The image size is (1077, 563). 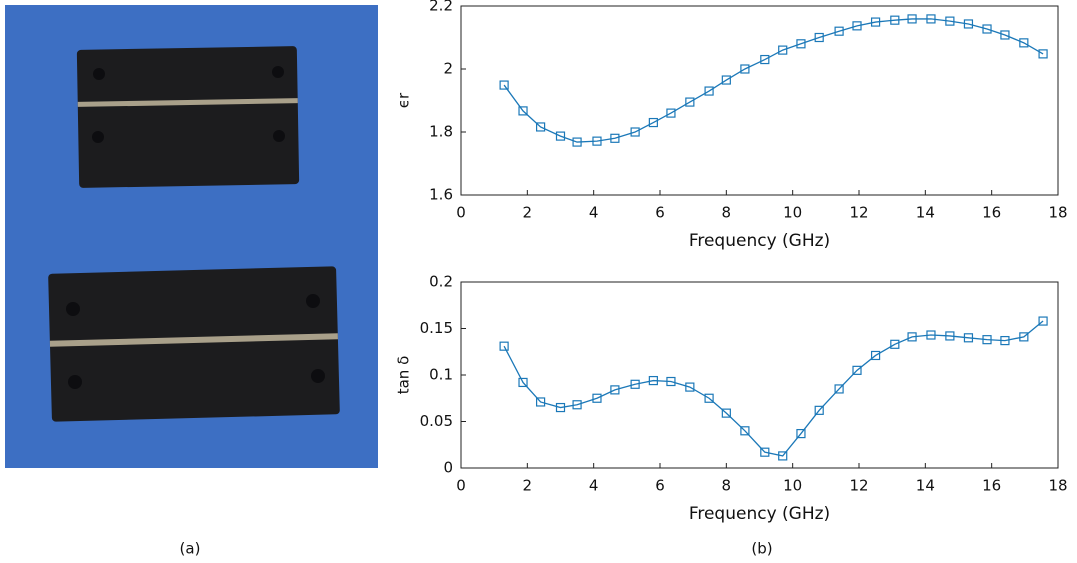 What do you see at coordinates (436, 421) in the screenshot?
I see `y-tick-label: 0.05` at bounding box center [436, 421].